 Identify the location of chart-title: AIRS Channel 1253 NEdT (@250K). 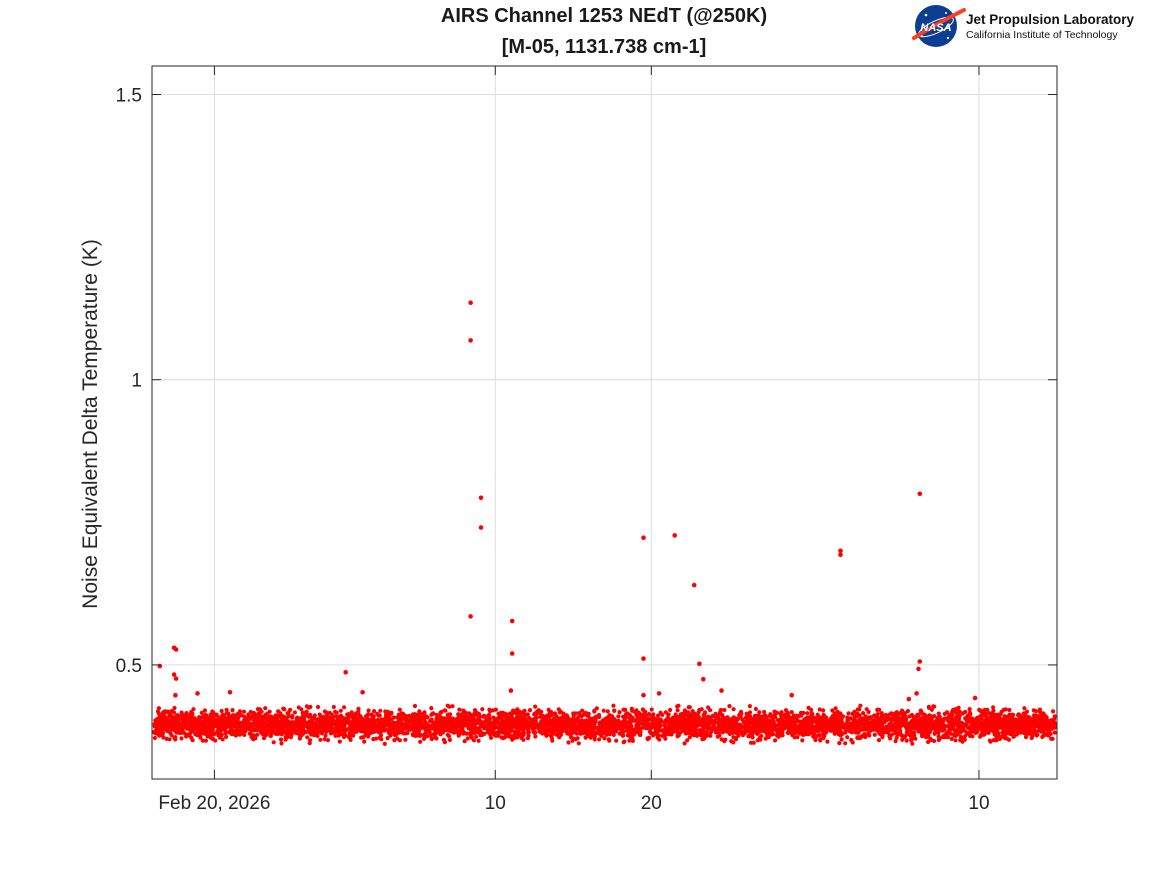
(604, 16).